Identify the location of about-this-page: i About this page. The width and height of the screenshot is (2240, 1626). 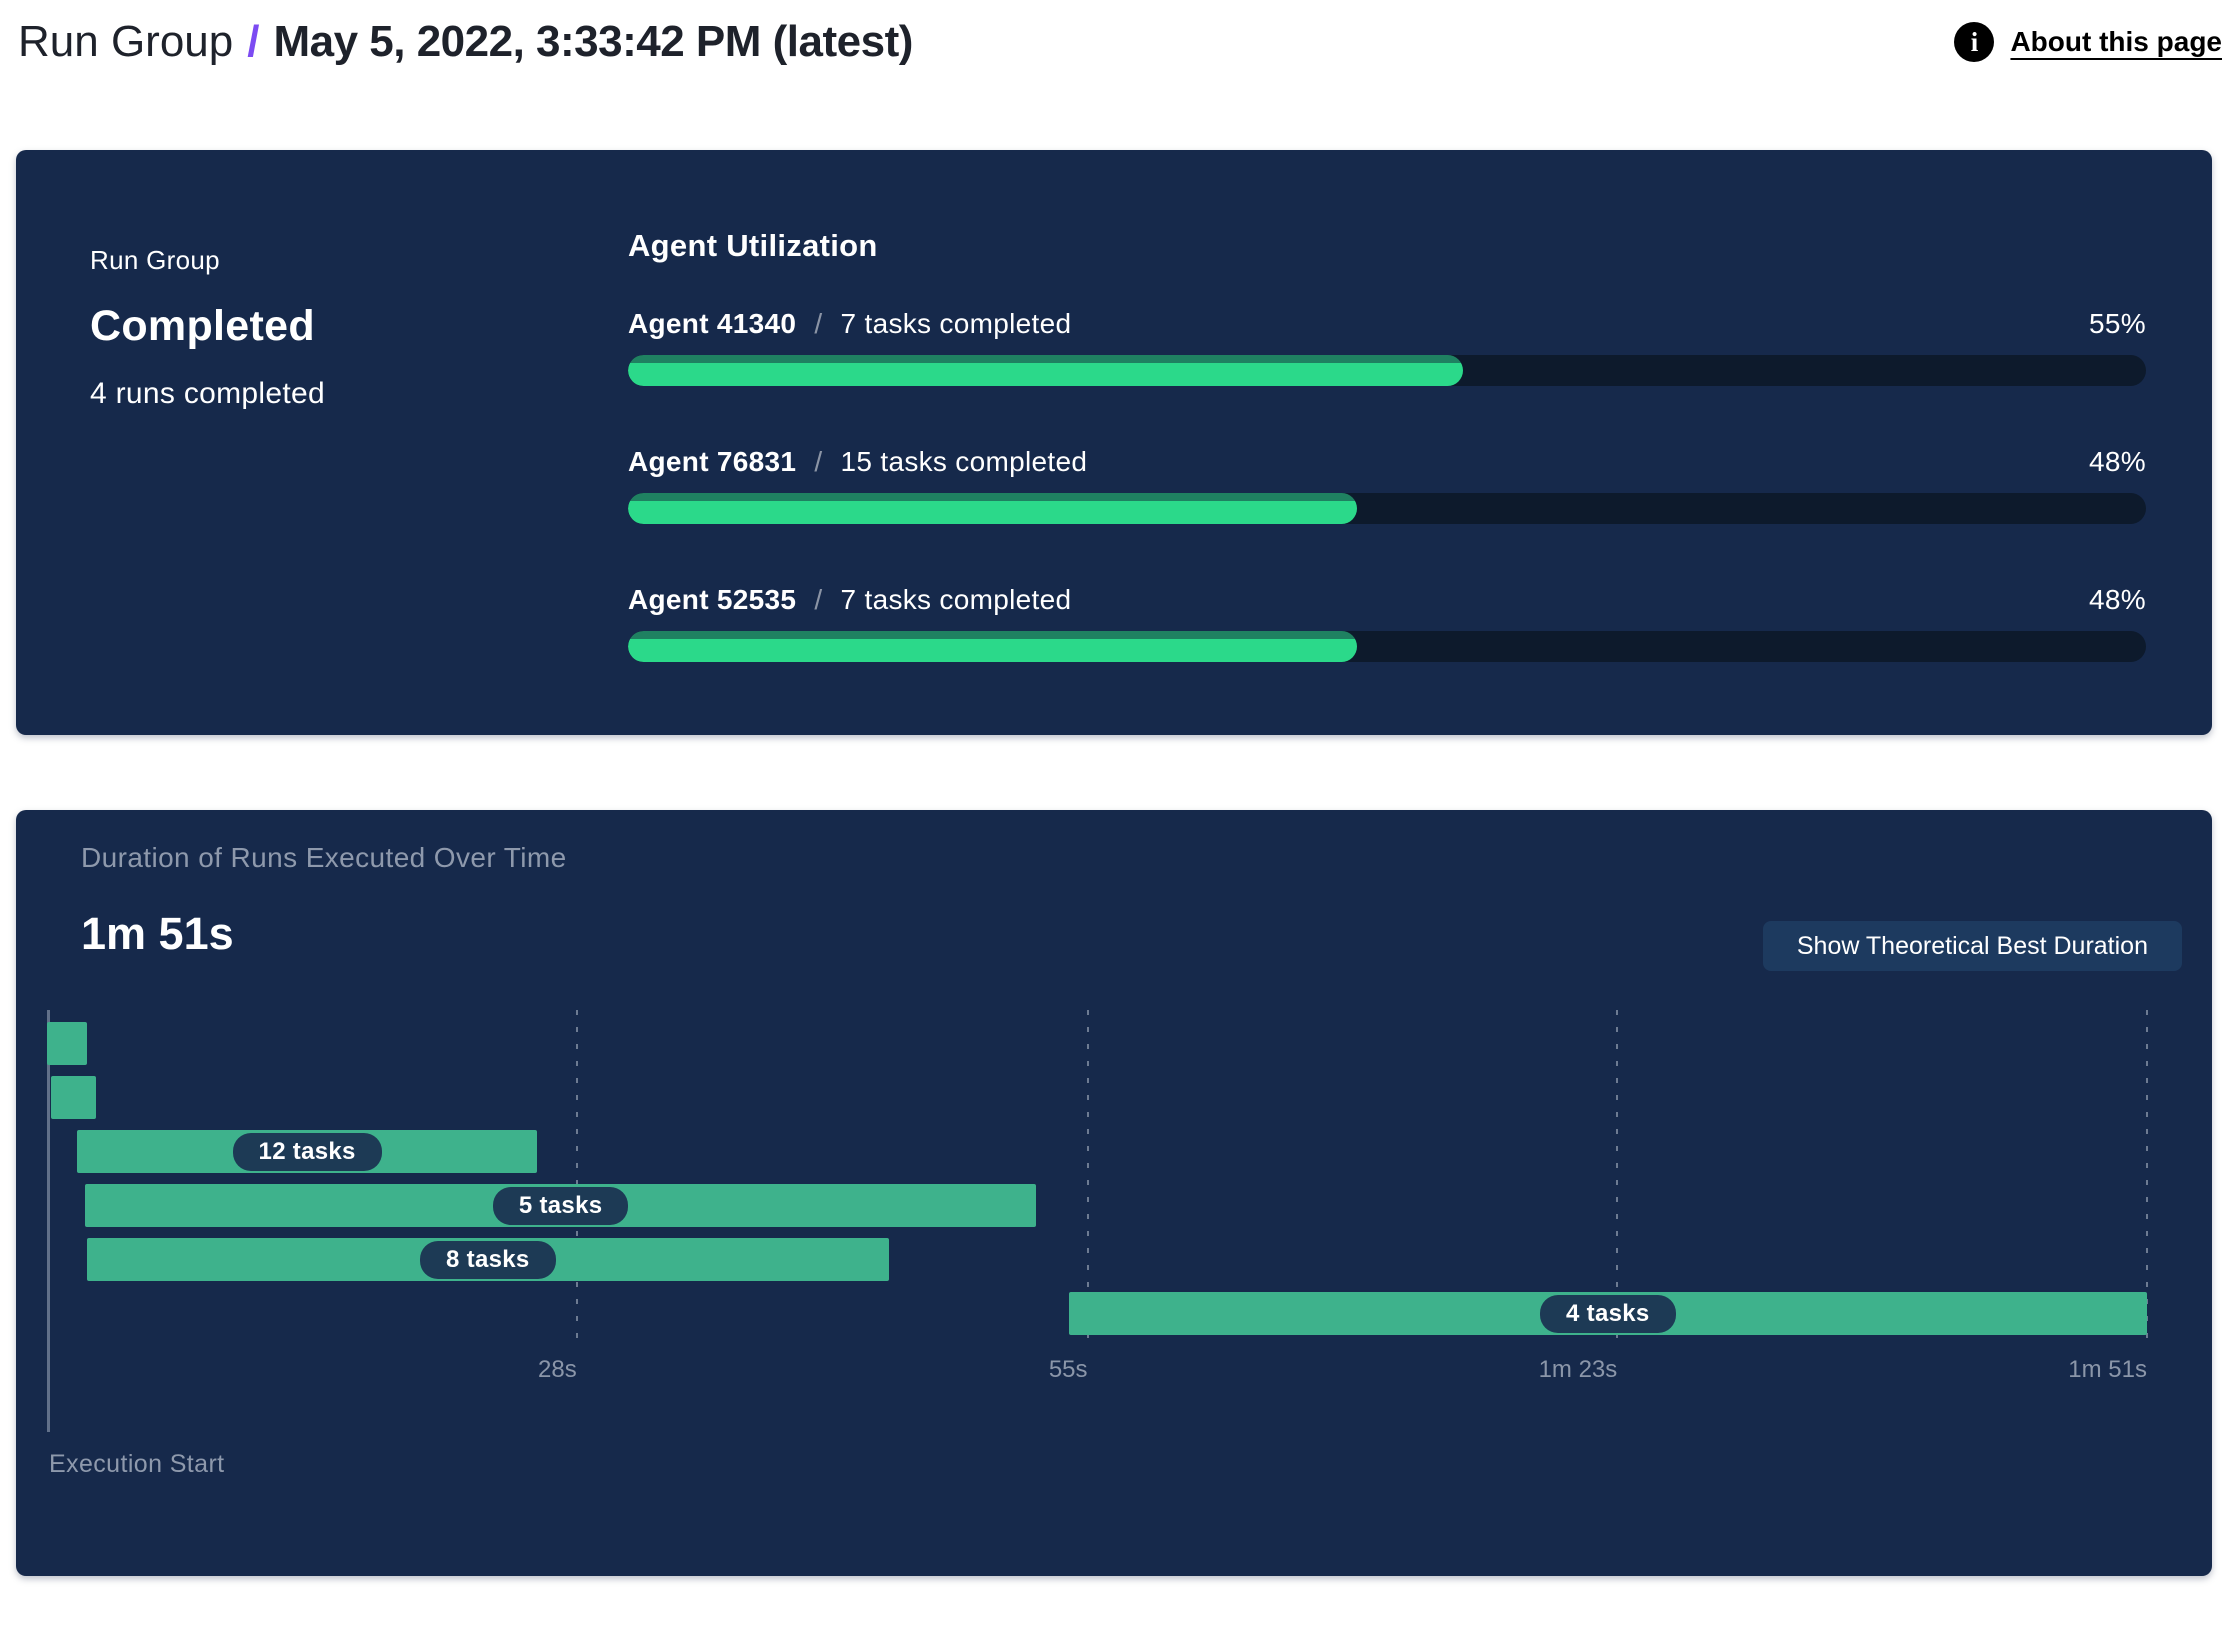
(2088, 42).